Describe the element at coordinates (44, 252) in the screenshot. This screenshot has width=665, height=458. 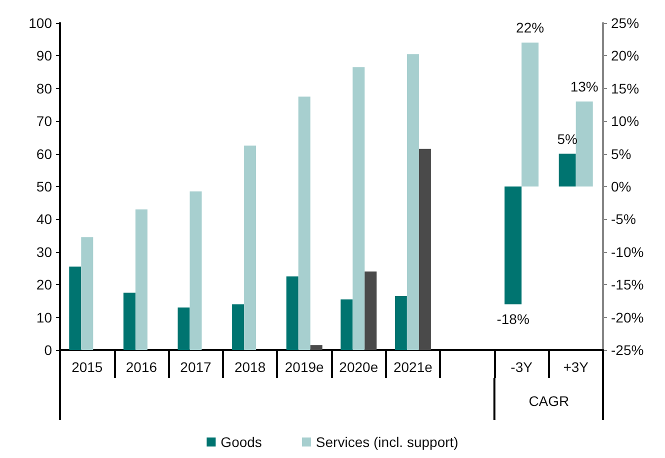
I see `y-tick-label: 30` at that location.